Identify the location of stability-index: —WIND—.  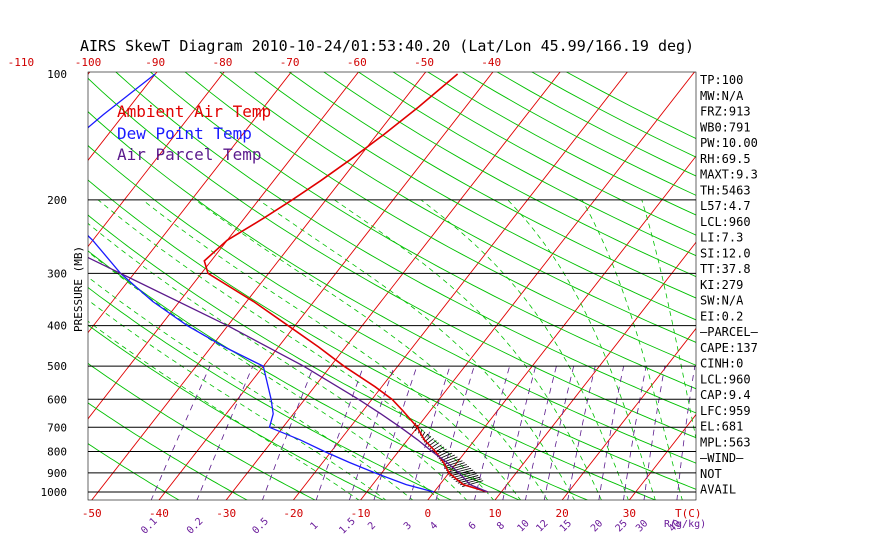
(722, 458).